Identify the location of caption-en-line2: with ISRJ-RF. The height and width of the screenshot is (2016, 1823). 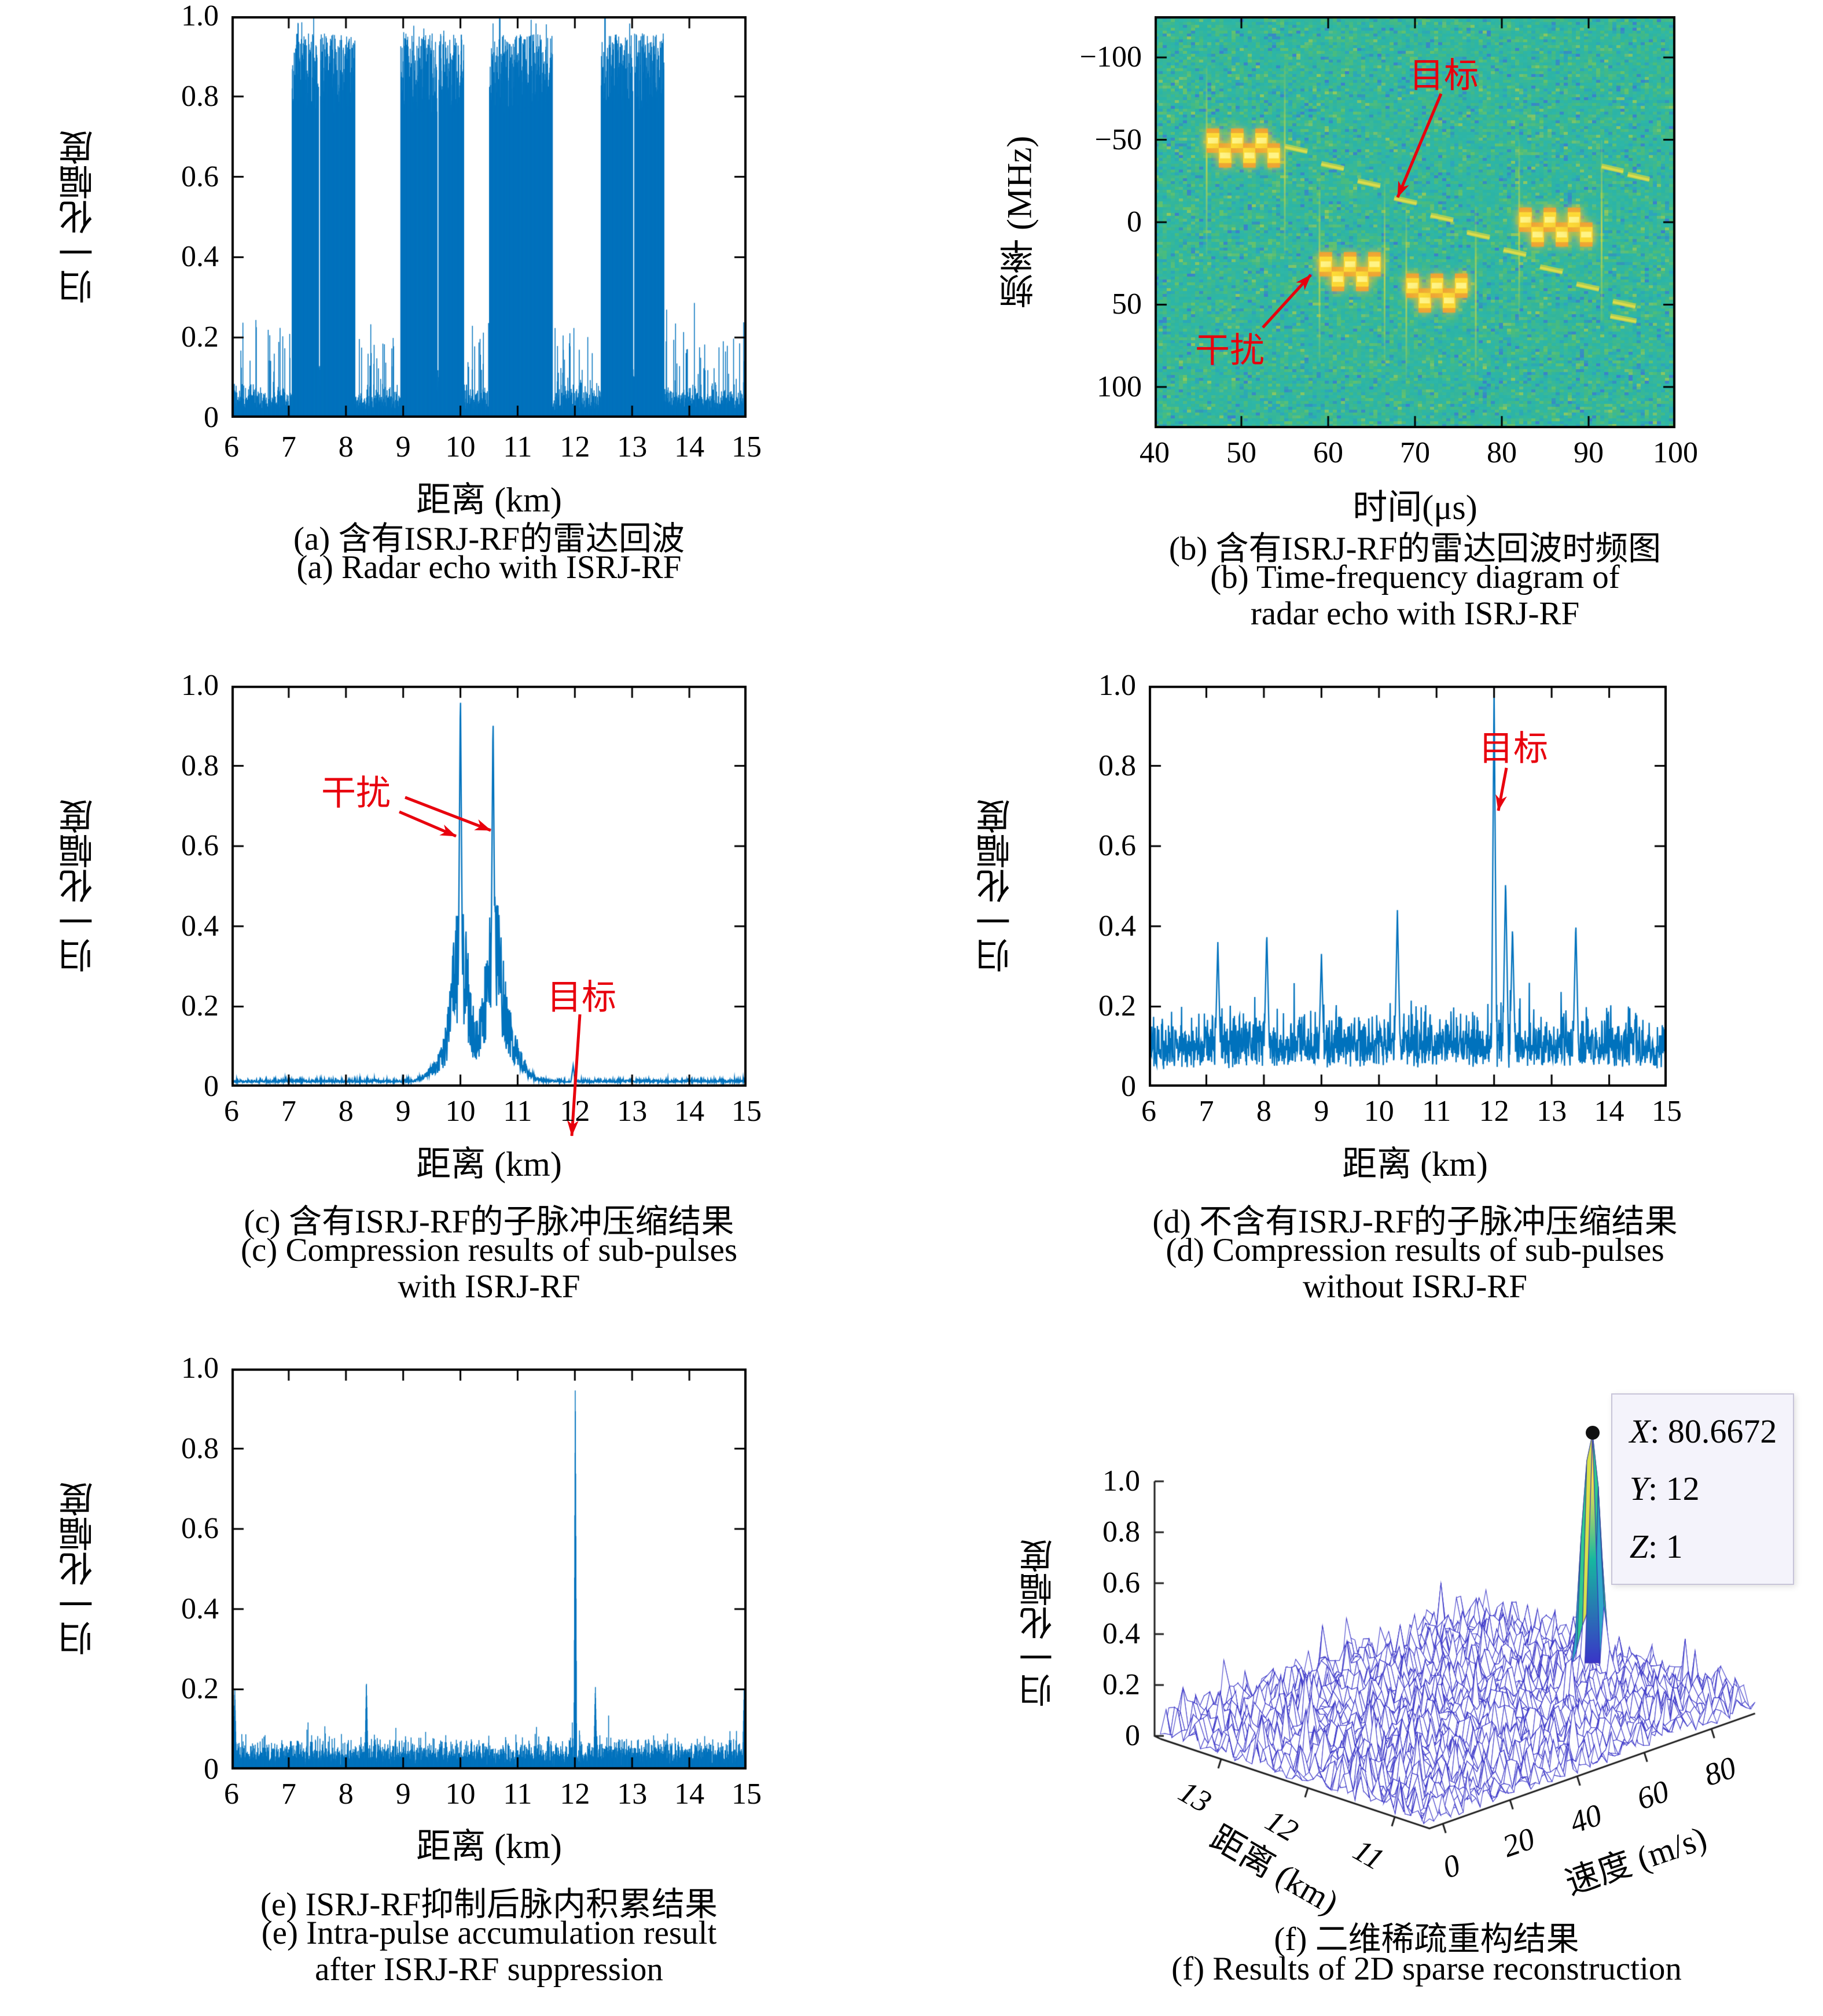
(489, 1286).